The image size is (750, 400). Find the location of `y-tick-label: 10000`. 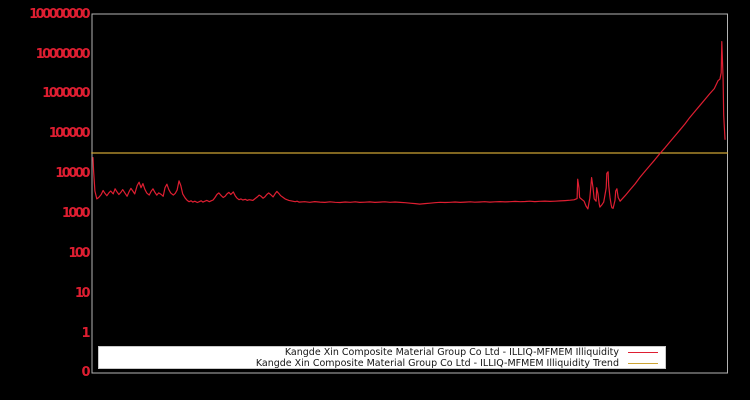

y-tick-label: 10000 is located at coordinates (72, 173).